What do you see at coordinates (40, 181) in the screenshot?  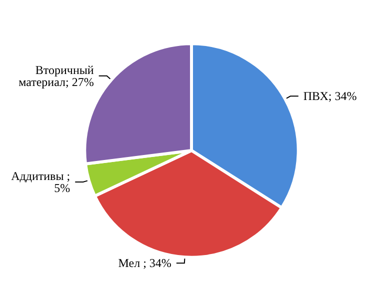 I see `slice-label: Аддитивы ; 5%` at bounding box center [40, 181].